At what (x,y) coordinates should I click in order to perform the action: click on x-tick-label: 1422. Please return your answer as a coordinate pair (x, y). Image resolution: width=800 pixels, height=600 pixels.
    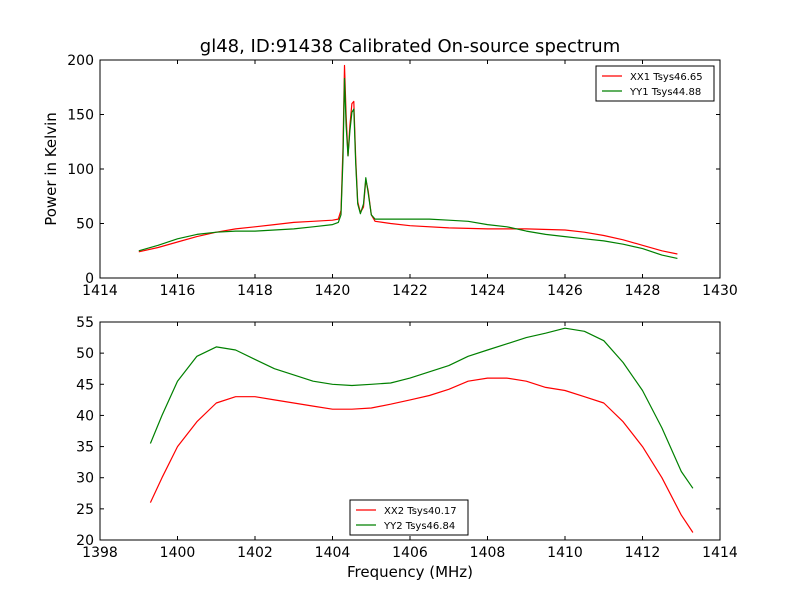
    Looking at the image, I should click on (410, 291).